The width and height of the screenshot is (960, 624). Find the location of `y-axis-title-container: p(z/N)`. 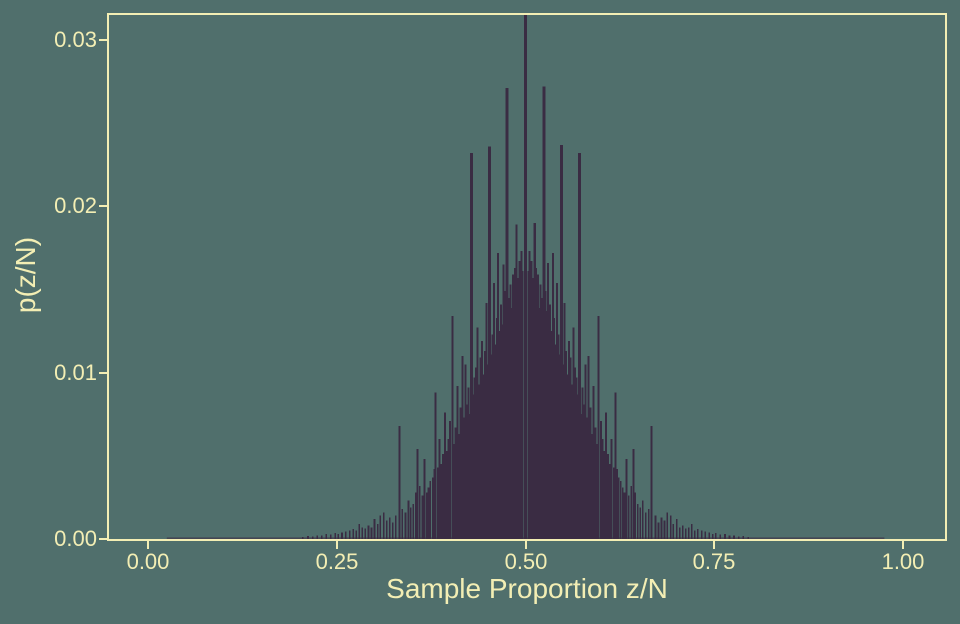

y-axis-title-container: p(z/N) is located at coordinates (26, 275).